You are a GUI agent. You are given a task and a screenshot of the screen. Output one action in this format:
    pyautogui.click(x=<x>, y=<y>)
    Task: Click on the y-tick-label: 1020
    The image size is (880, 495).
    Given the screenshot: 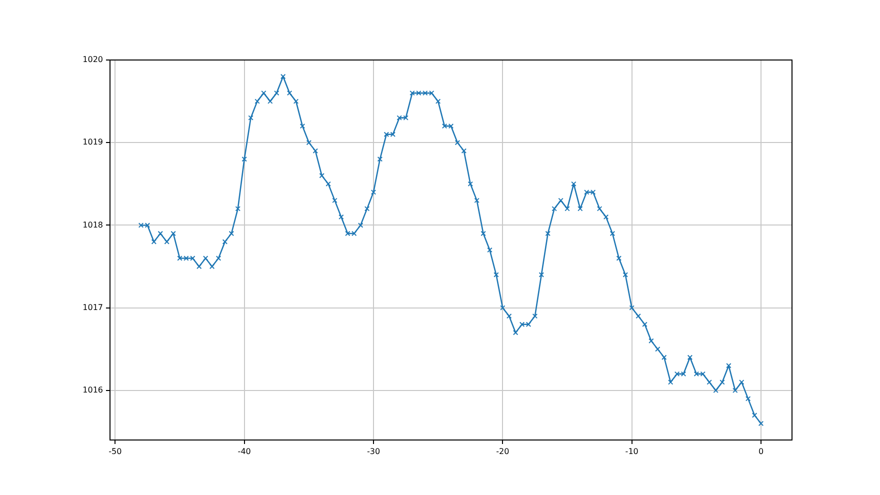 What is the action you would take?
    pyautogui.click(x=92, y=59)
    